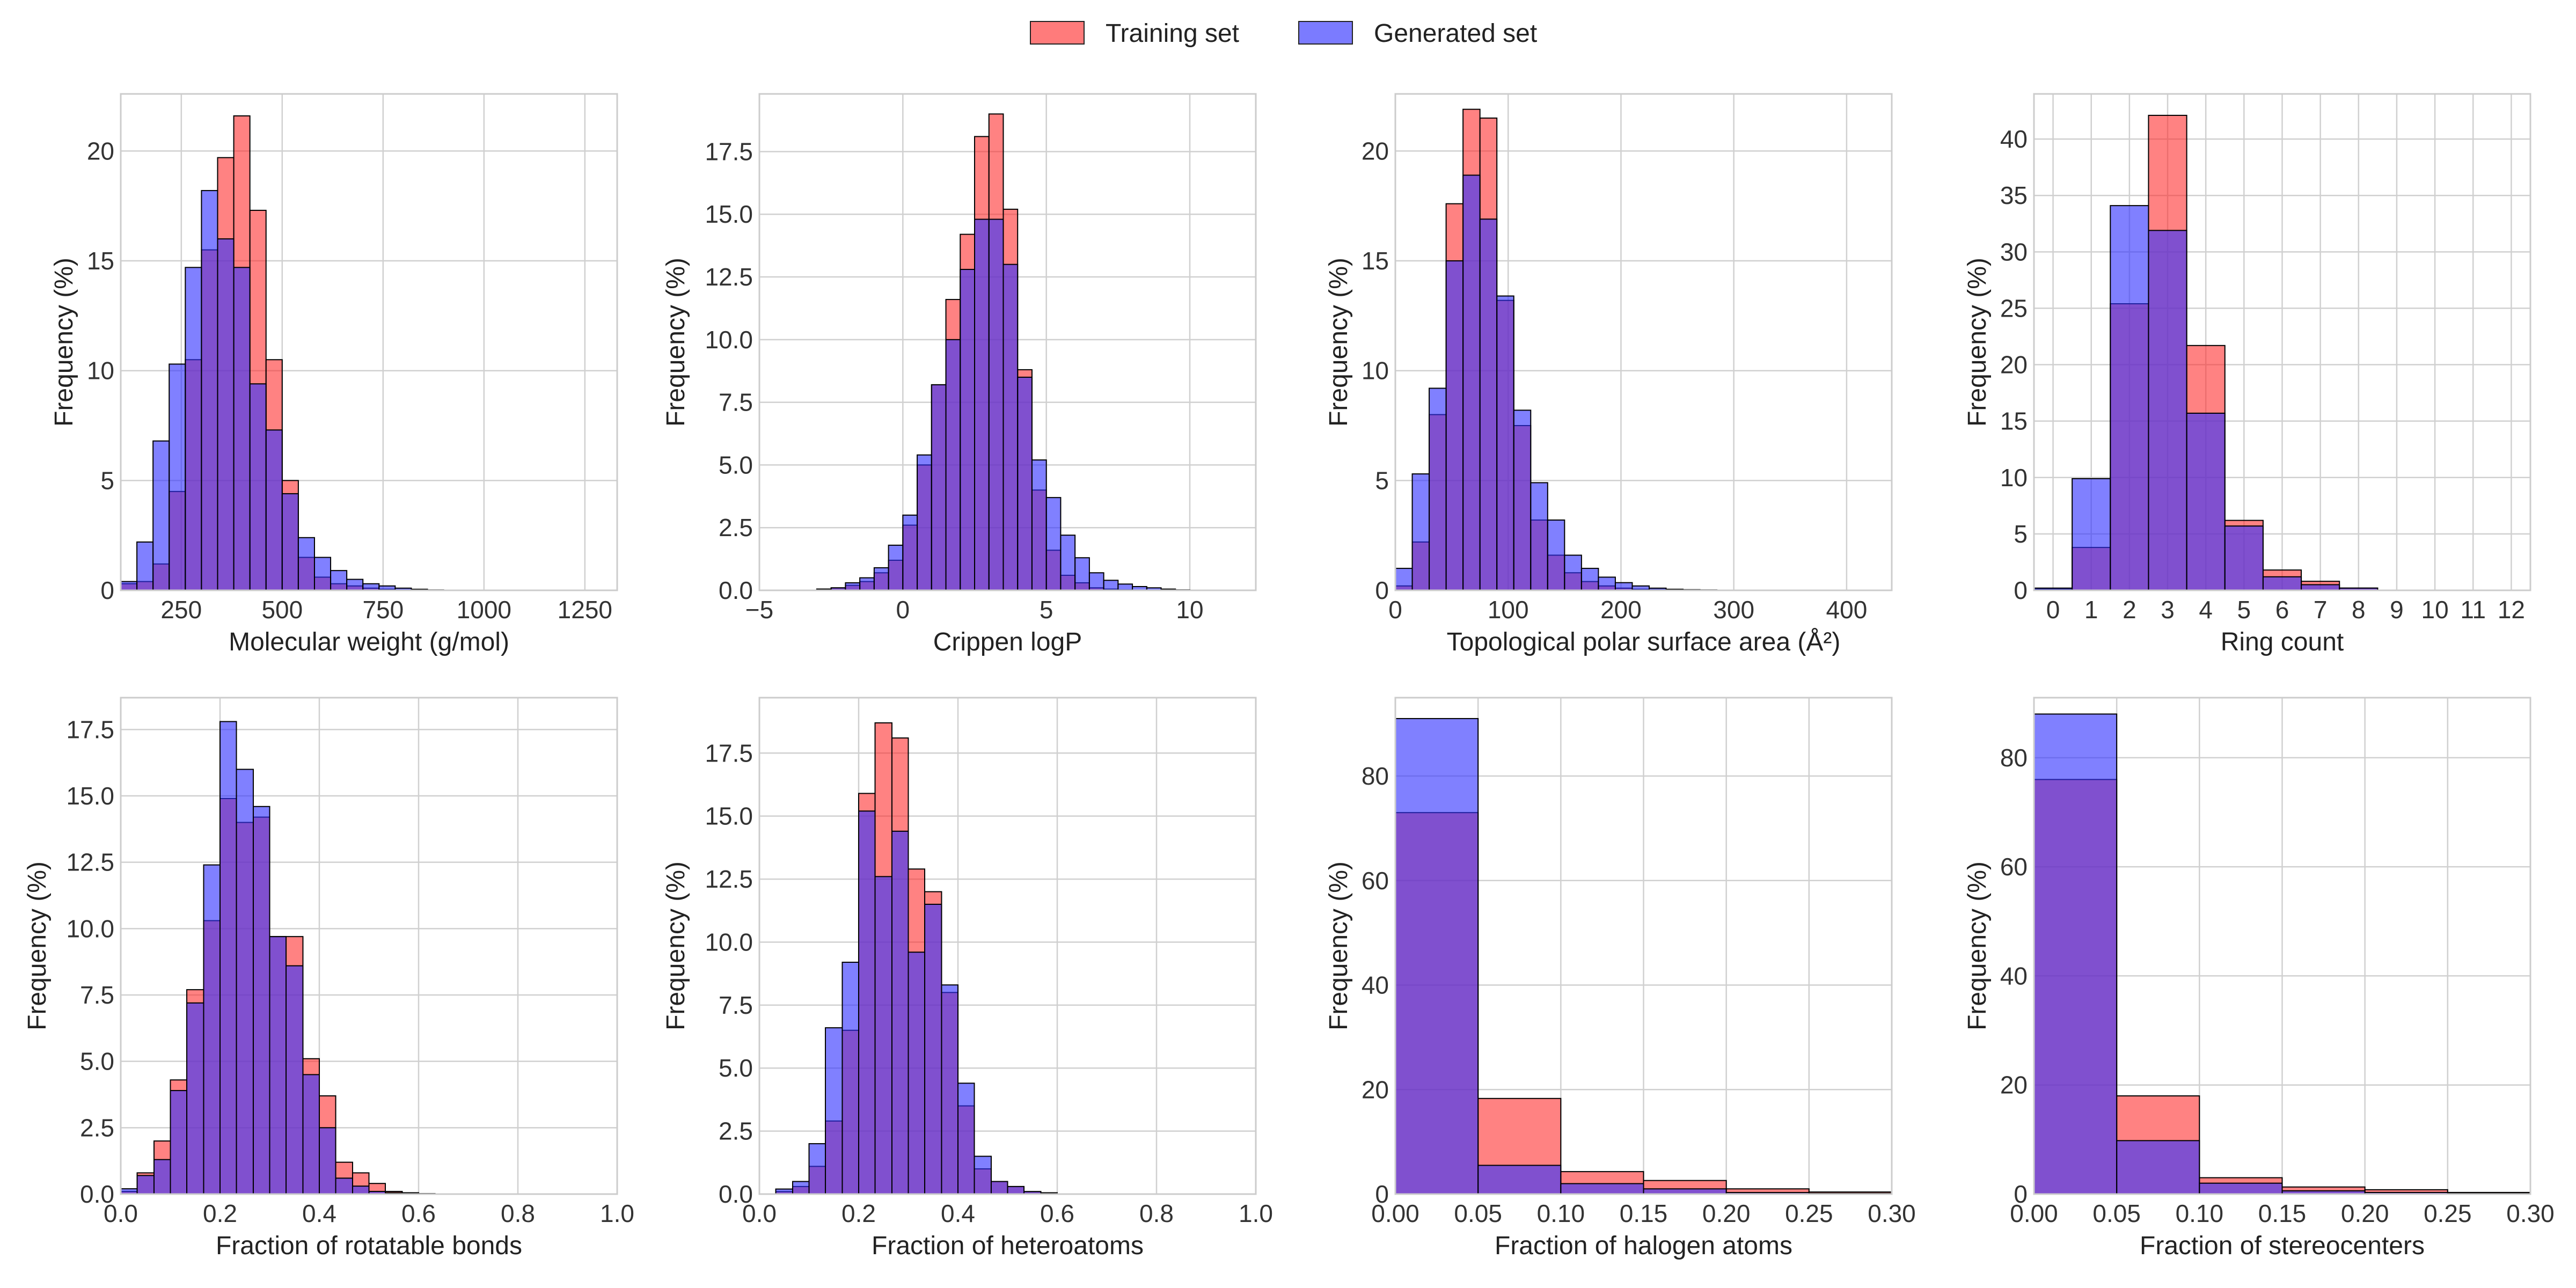 This screenshot has height=1288, width=2576. Describe the element at coordinates (1283, 33) in the screenshot. I see `legend: Training set Generated set` at that location.